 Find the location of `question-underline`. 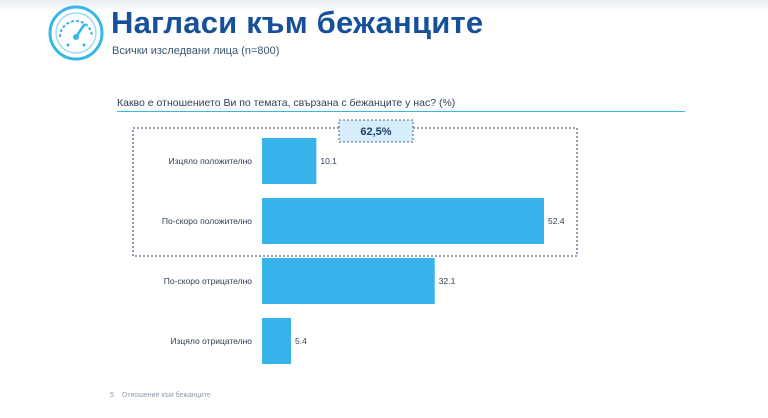

question-underline is located at coordinates (401, 111).